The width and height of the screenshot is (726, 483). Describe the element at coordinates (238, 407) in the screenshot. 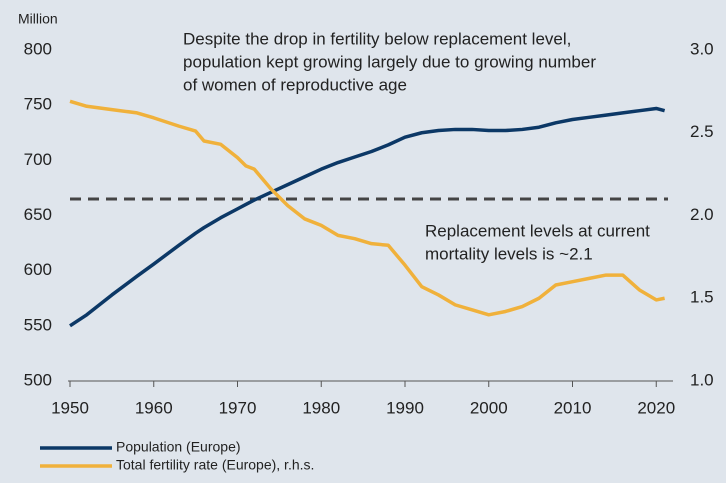

I see `x-tick-label: 1970` at that location.